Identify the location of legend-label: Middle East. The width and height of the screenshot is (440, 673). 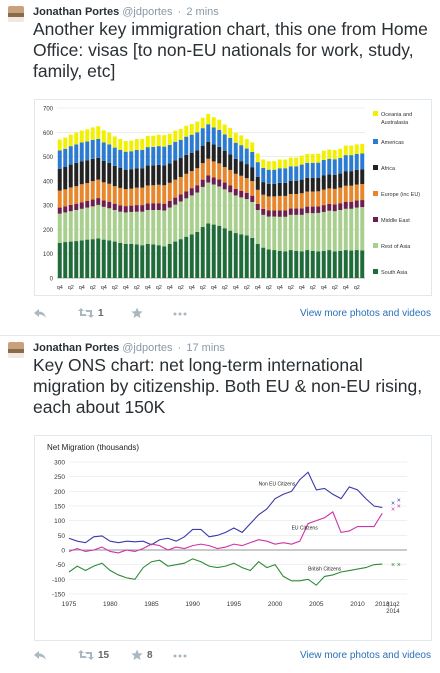
(395, 221).